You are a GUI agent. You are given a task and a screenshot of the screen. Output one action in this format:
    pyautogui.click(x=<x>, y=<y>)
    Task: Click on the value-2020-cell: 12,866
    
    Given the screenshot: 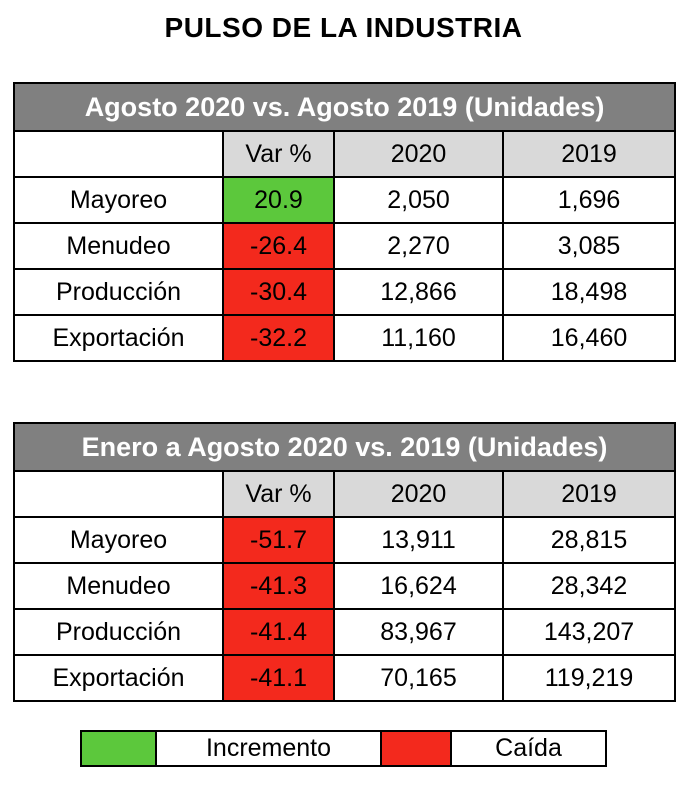 What is the action you would take?
    pyautogui.click(x=418, y=292)
    